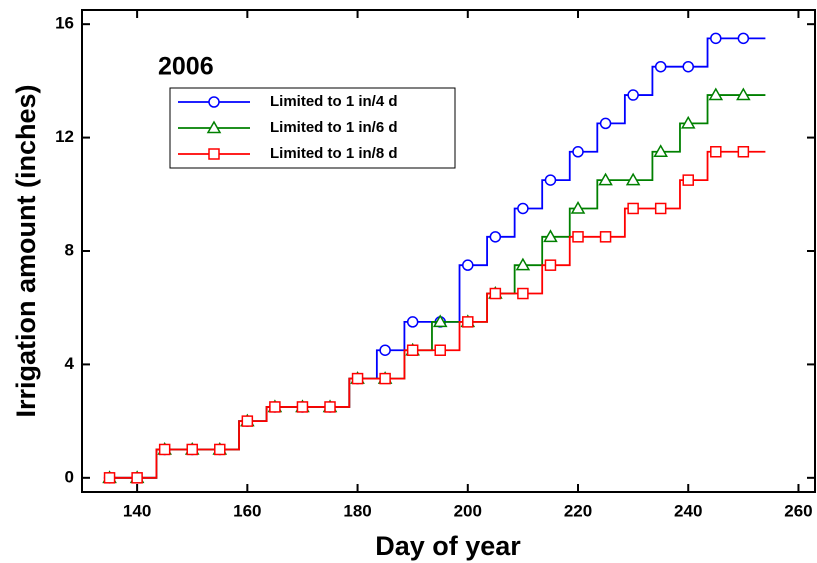 The width and height of the screenshot is (817, 563). What do you see at coordinates (357, 510) in the screenshot?
I see `x-tick-label: 180` at bounding box center [357, 510].